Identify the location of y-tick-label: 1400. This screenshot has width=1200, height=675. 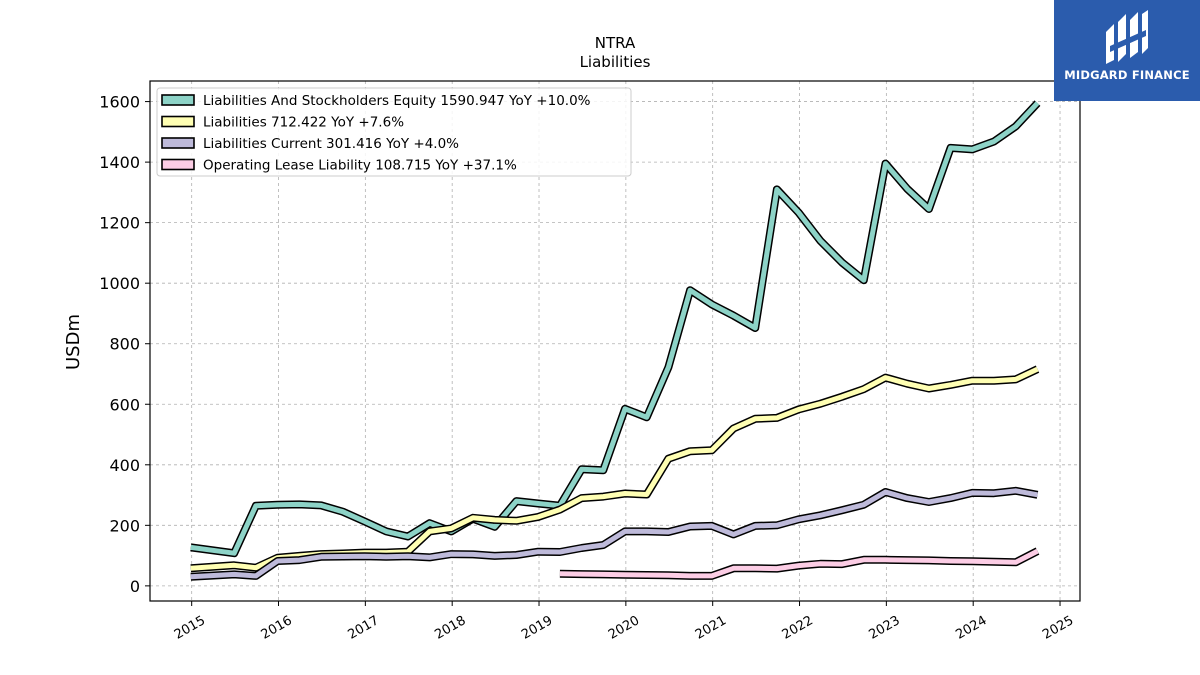
(119, 162).